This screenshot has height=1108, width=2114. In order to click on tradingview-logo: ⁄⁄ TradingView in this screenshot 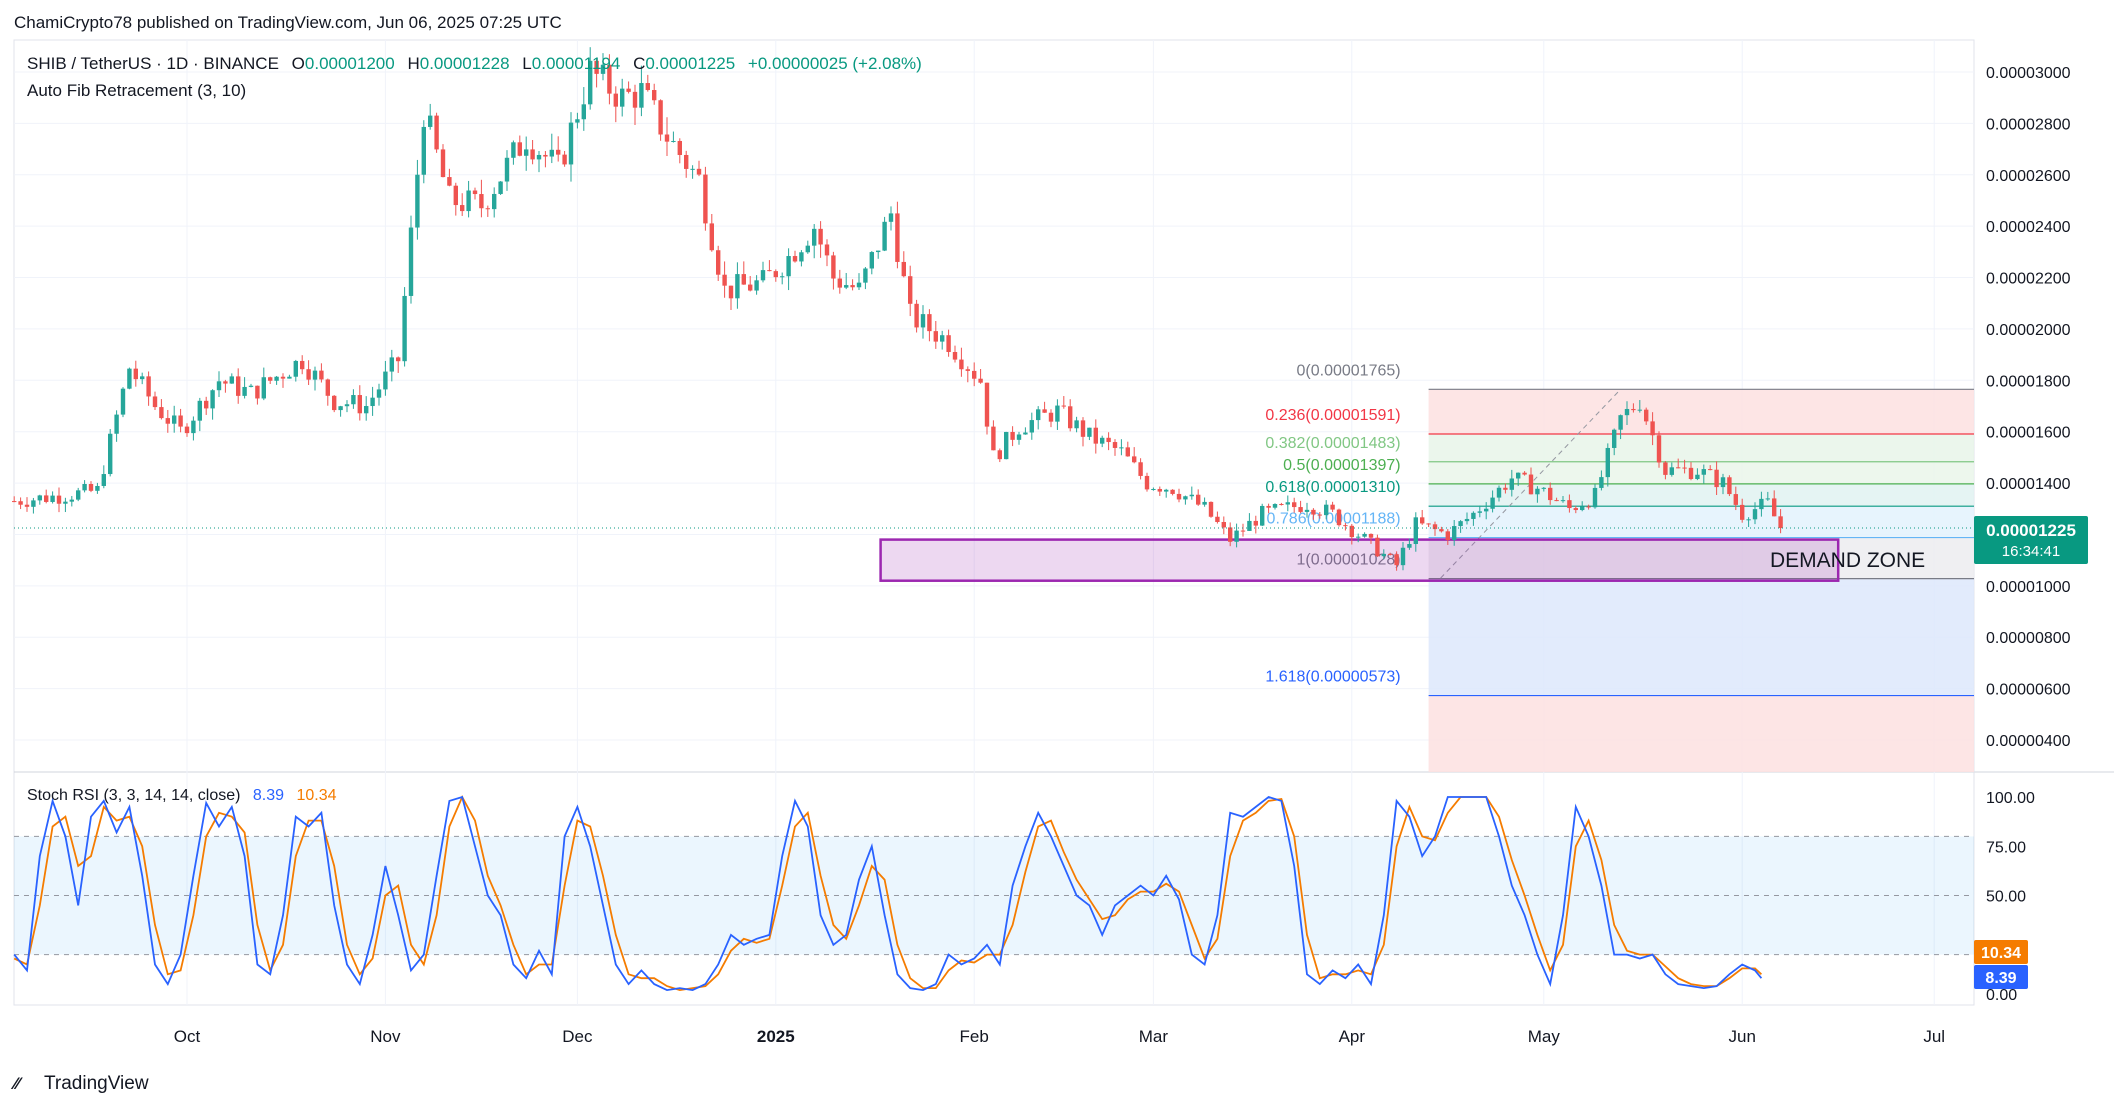, I will do `click(79, 1083)`.